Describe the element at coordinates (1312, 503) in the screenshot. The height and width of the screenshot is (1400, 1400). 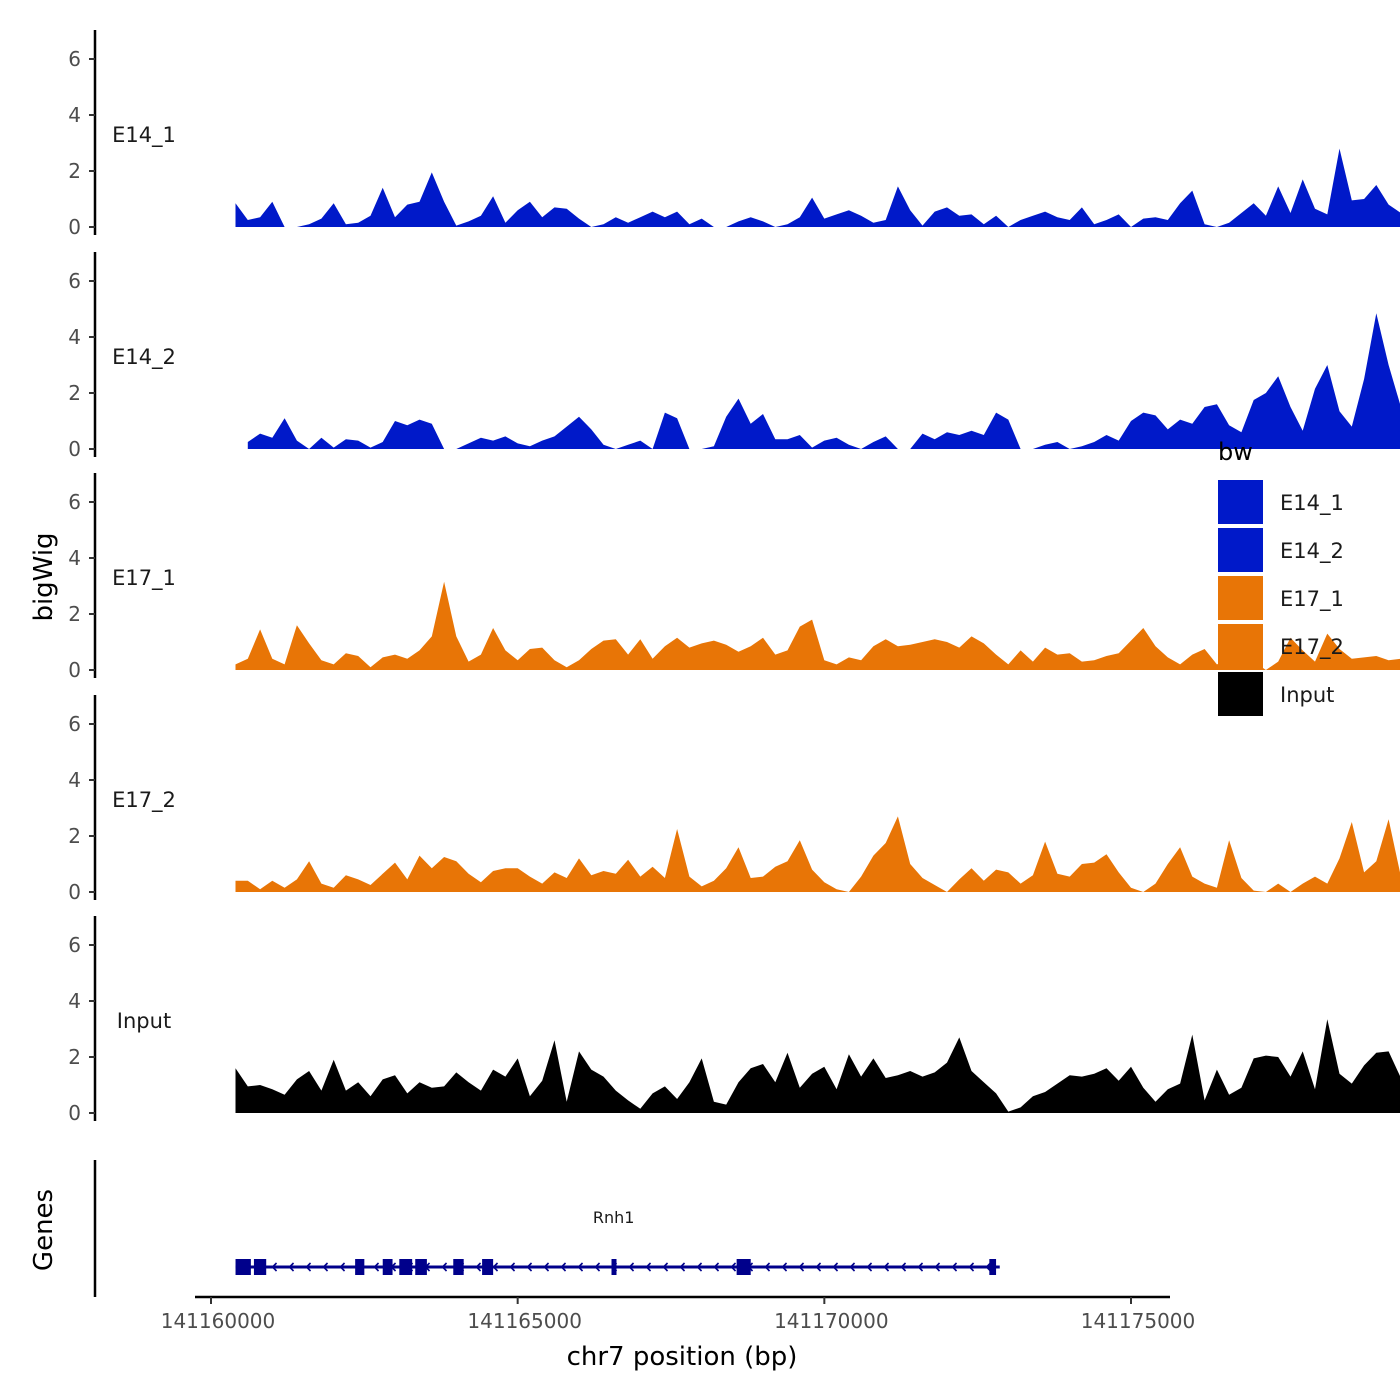
I see `legend-label-E14_1: E14_1` at that location.